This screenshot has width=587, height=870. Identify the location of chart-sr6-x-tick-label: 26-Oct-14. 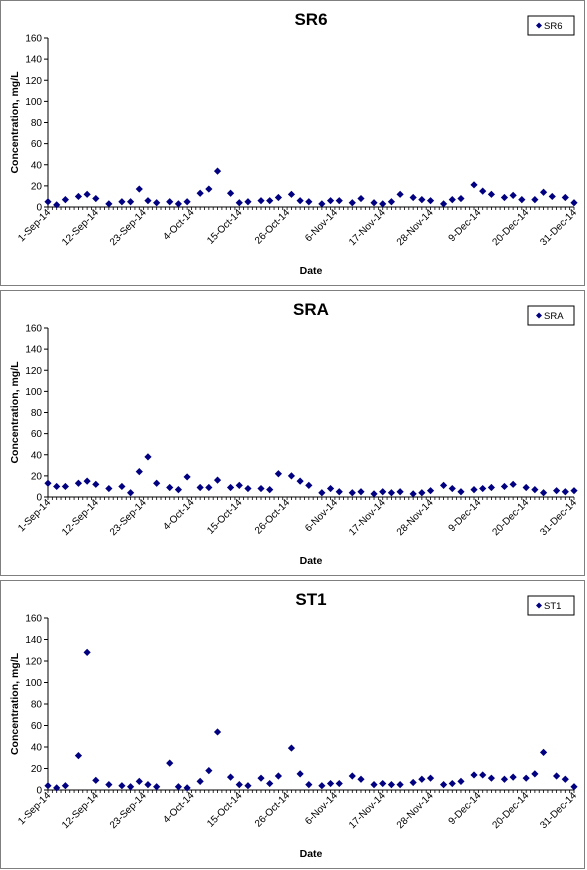
(273, 227).